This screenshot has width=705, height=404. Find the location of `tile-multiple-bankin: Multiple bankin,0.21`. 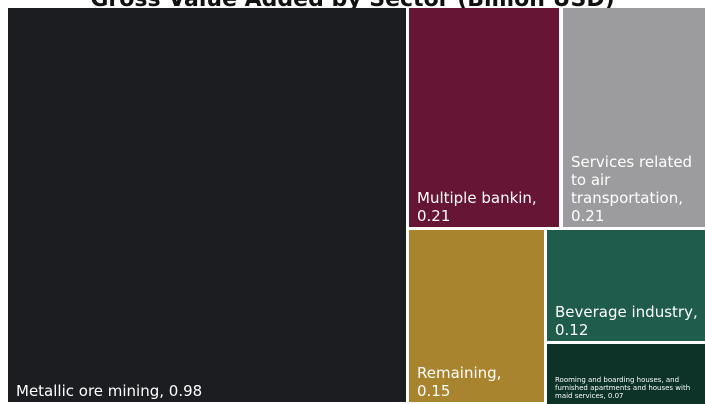

tile-multiple-bankin: Multiple bankin,0.21 is located at coordinates (484, 117).